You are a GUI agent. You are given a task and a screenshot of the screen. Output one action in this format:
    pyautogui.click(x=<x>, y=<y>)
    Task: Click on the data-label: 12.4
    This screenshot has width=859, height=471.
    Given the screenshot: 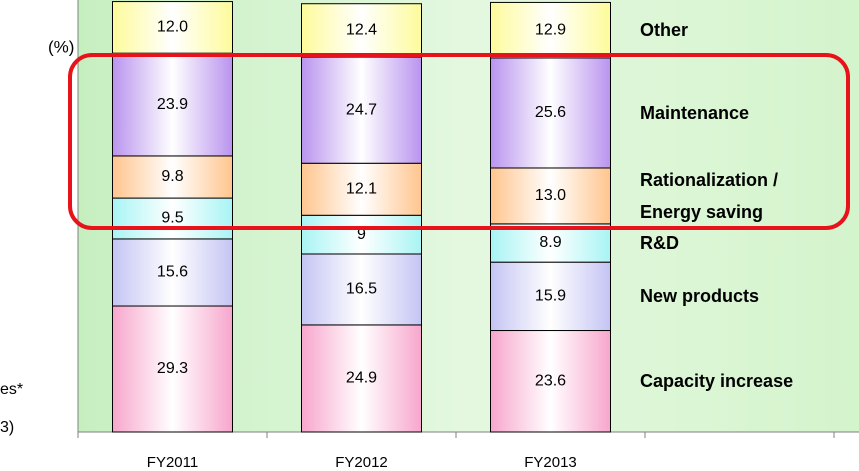 What is the action you would take?
    pyautogui.click(x=361, y=30)
    